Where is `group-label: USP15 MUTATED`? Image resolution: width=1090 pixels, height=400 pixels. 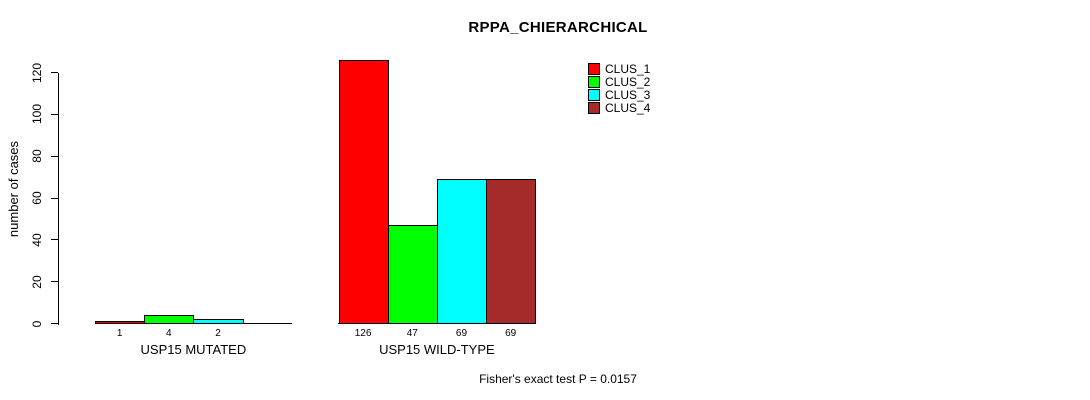
group-label: USP15 MUTATED is located at coordinates (193, 349).